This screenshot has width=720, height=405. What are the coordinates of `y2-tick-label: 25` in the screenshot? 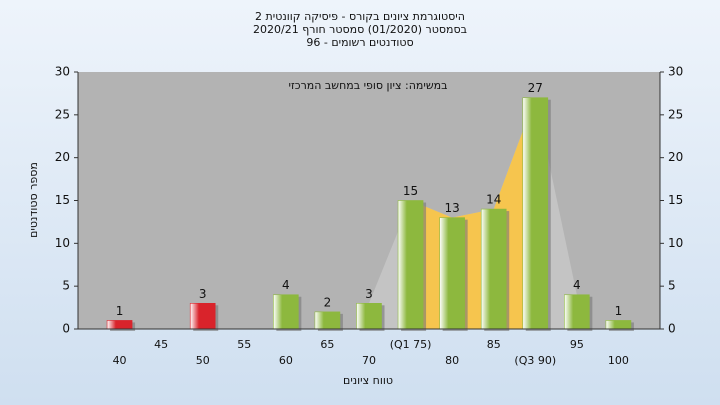 It's located at (675, 114).